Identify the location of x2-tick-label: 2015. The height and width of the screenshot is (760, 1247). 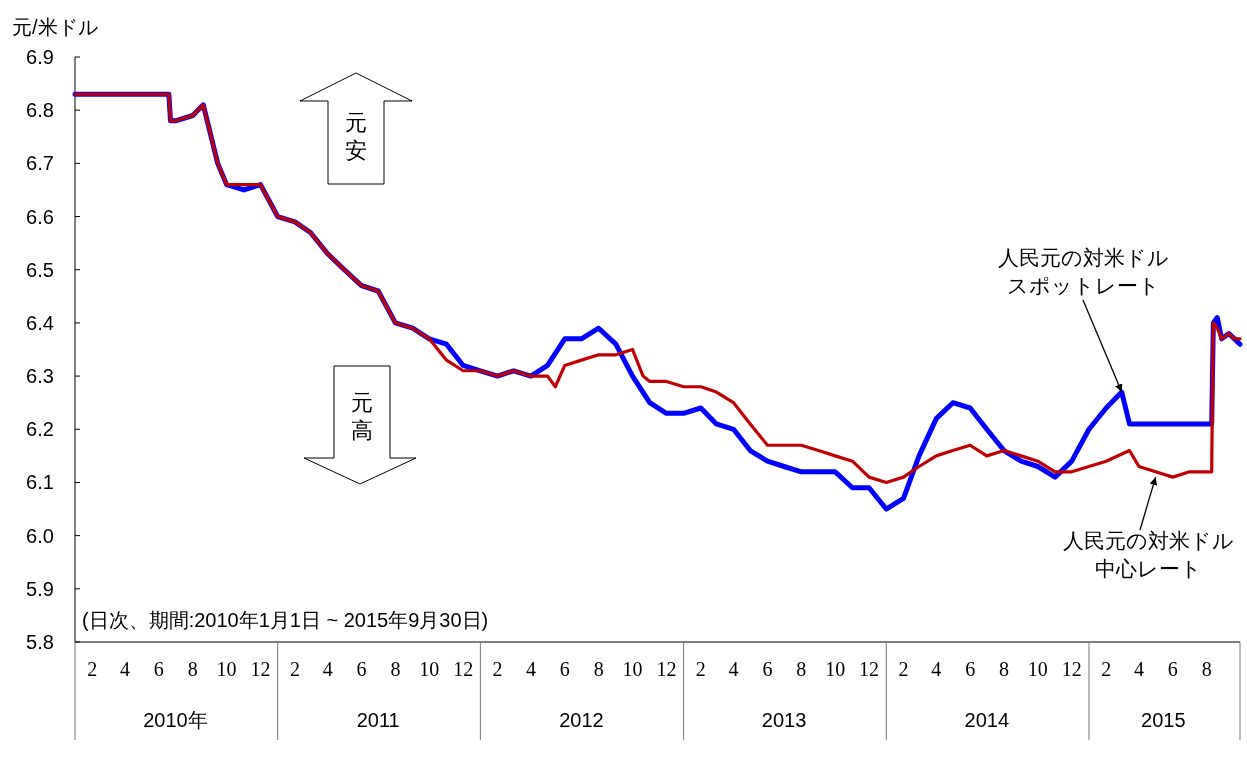
(1163, 720).